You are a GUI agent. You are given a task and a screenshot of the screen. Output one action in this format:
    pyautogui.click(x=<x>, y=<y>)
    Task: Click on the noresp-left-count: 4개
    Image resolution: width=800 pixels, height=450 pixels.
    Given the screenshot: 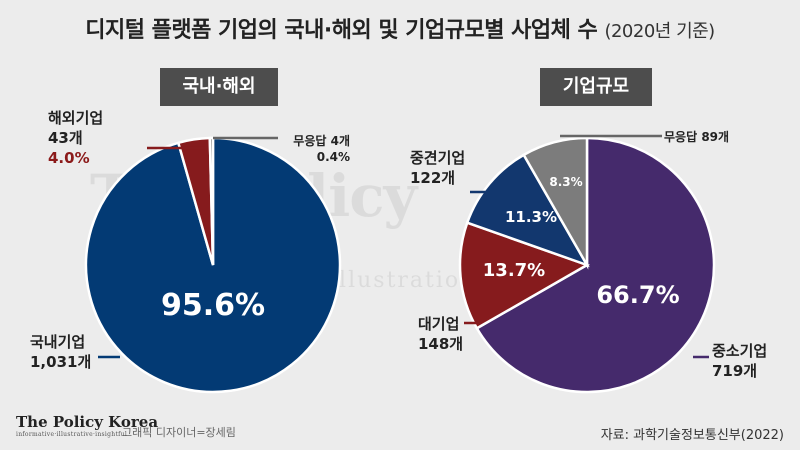 What is the action you would take?
    pyautogui.click(x=340, y=141)
    